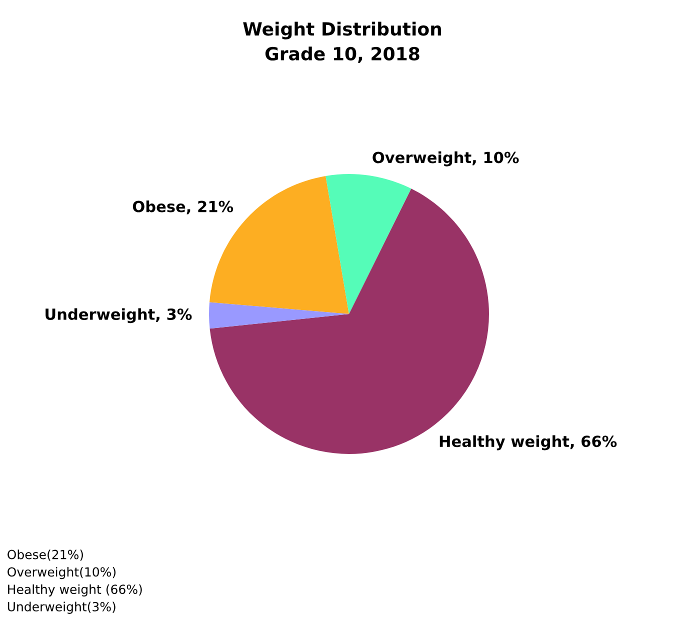 This screenshot has width=685, height=621. I want to click on chart-title: Weight Distribution, so click(342, 31).